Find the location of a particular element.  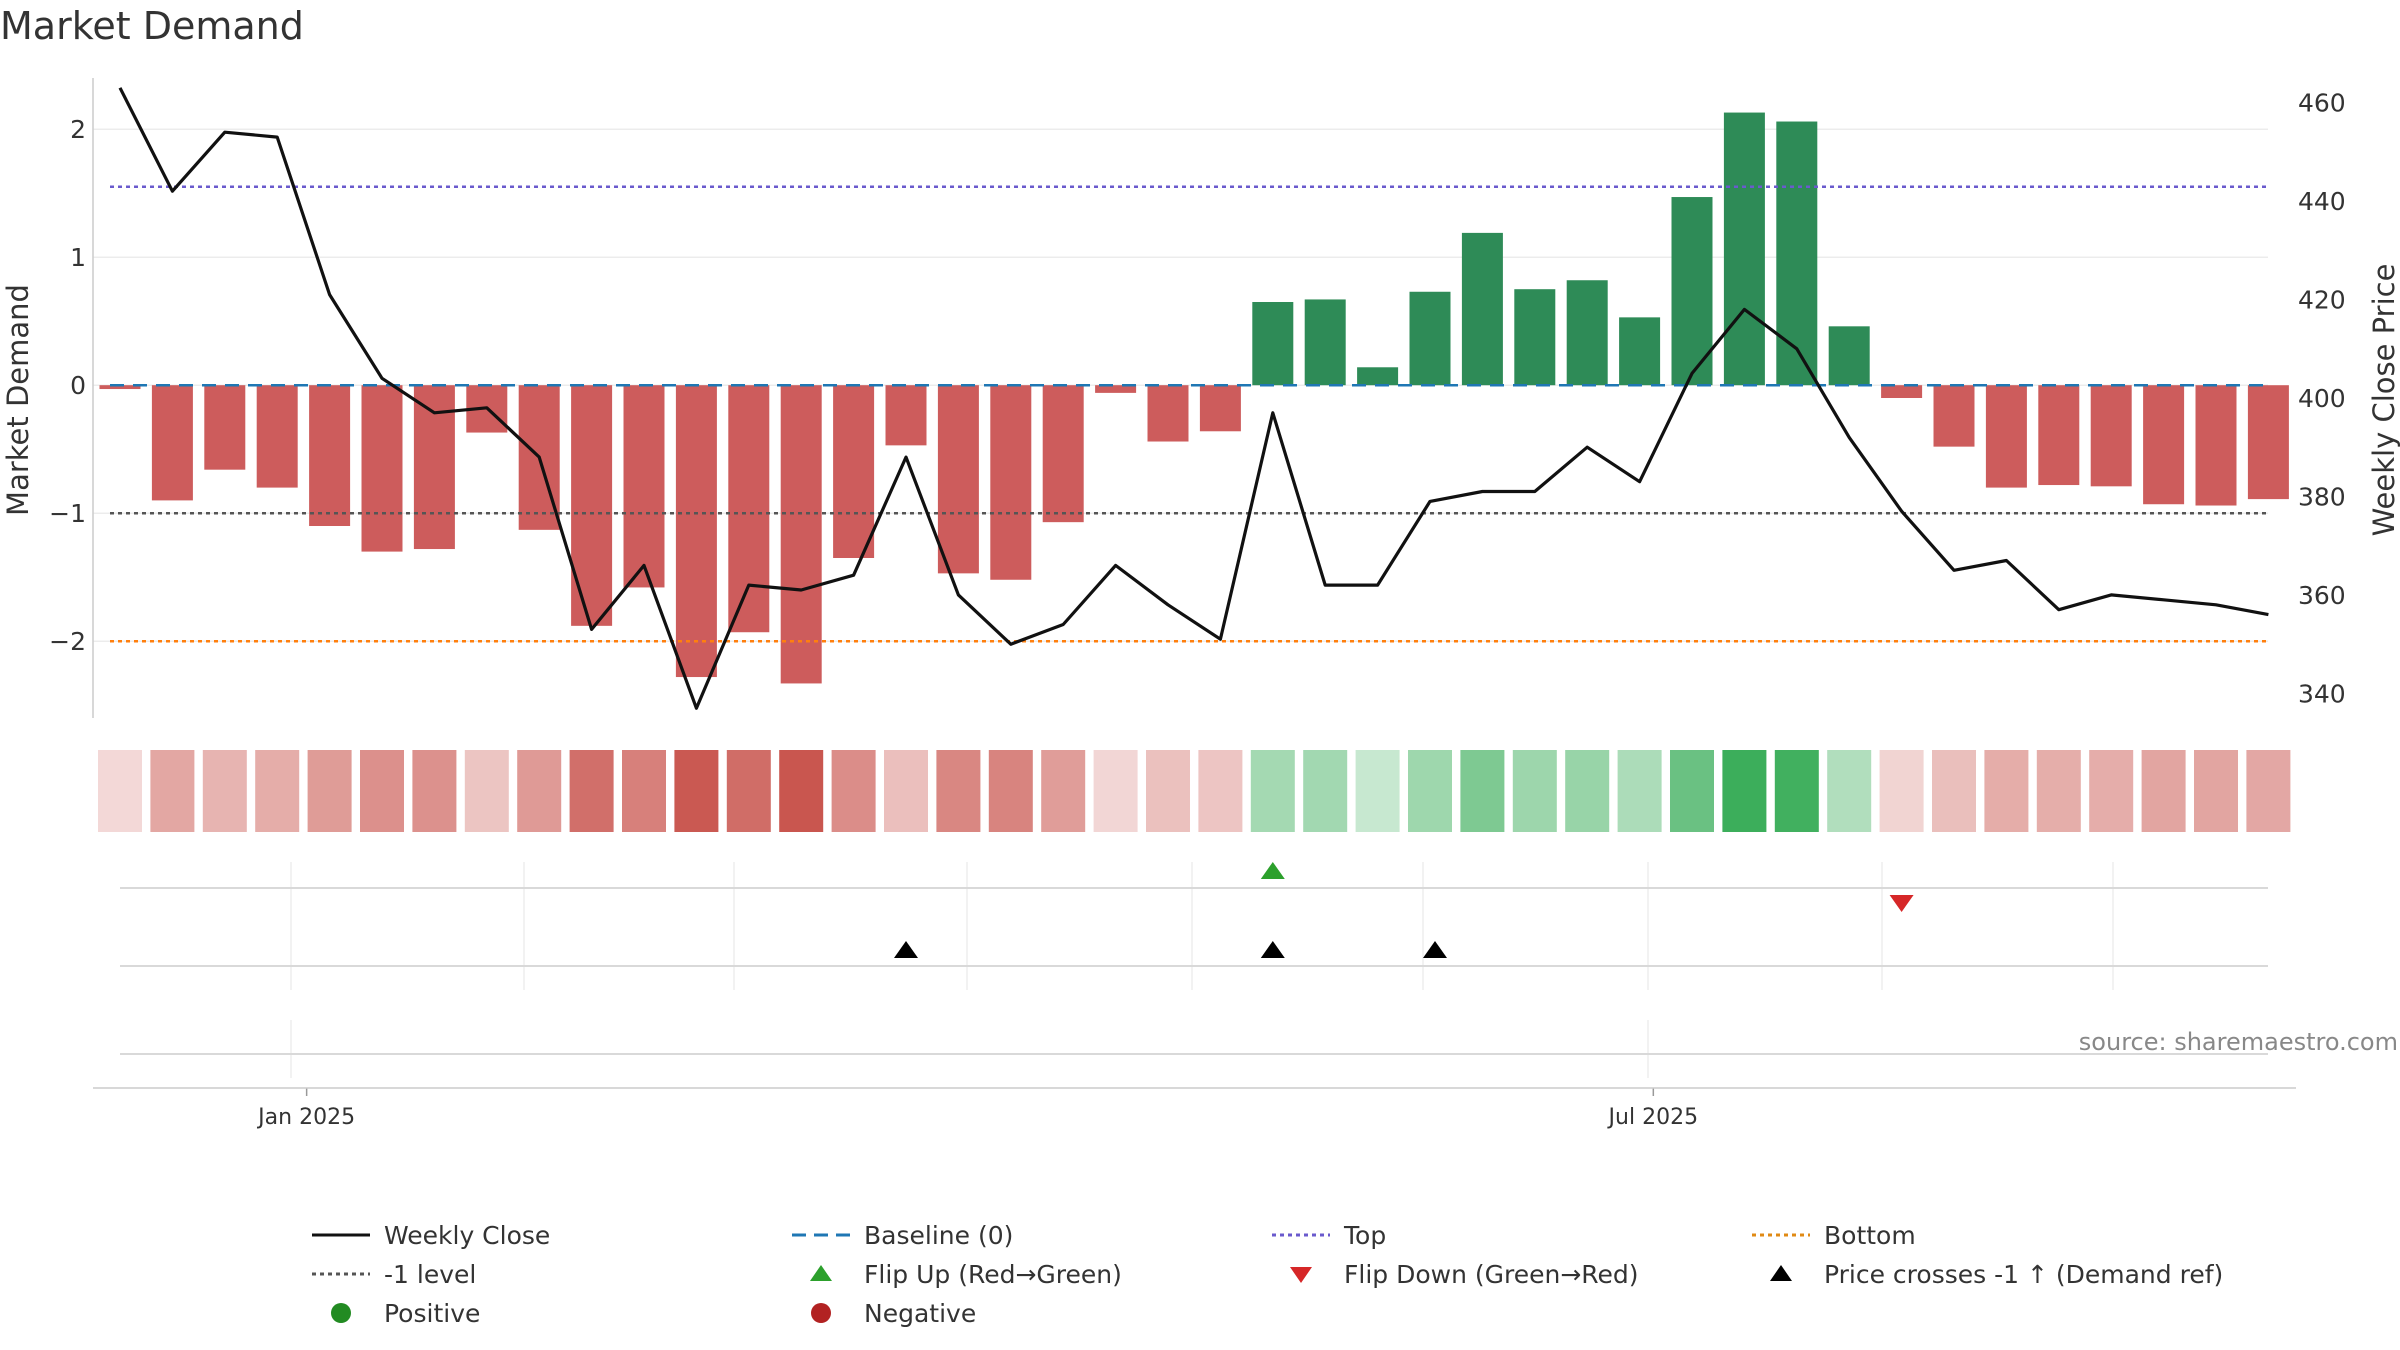

y-tick-label: 2 is located at coordinates (78, 129).